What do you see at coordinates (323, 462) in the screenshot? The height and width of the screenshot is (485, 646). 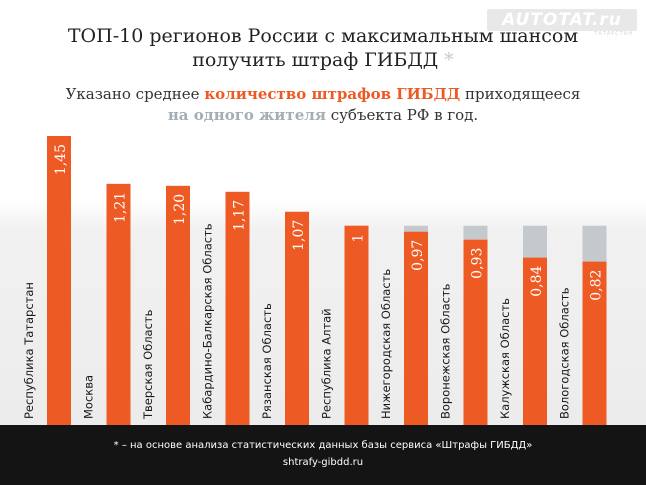 I see `footnote-url: shtrafy-gibdd.ru` at bounding box center [323, 462].